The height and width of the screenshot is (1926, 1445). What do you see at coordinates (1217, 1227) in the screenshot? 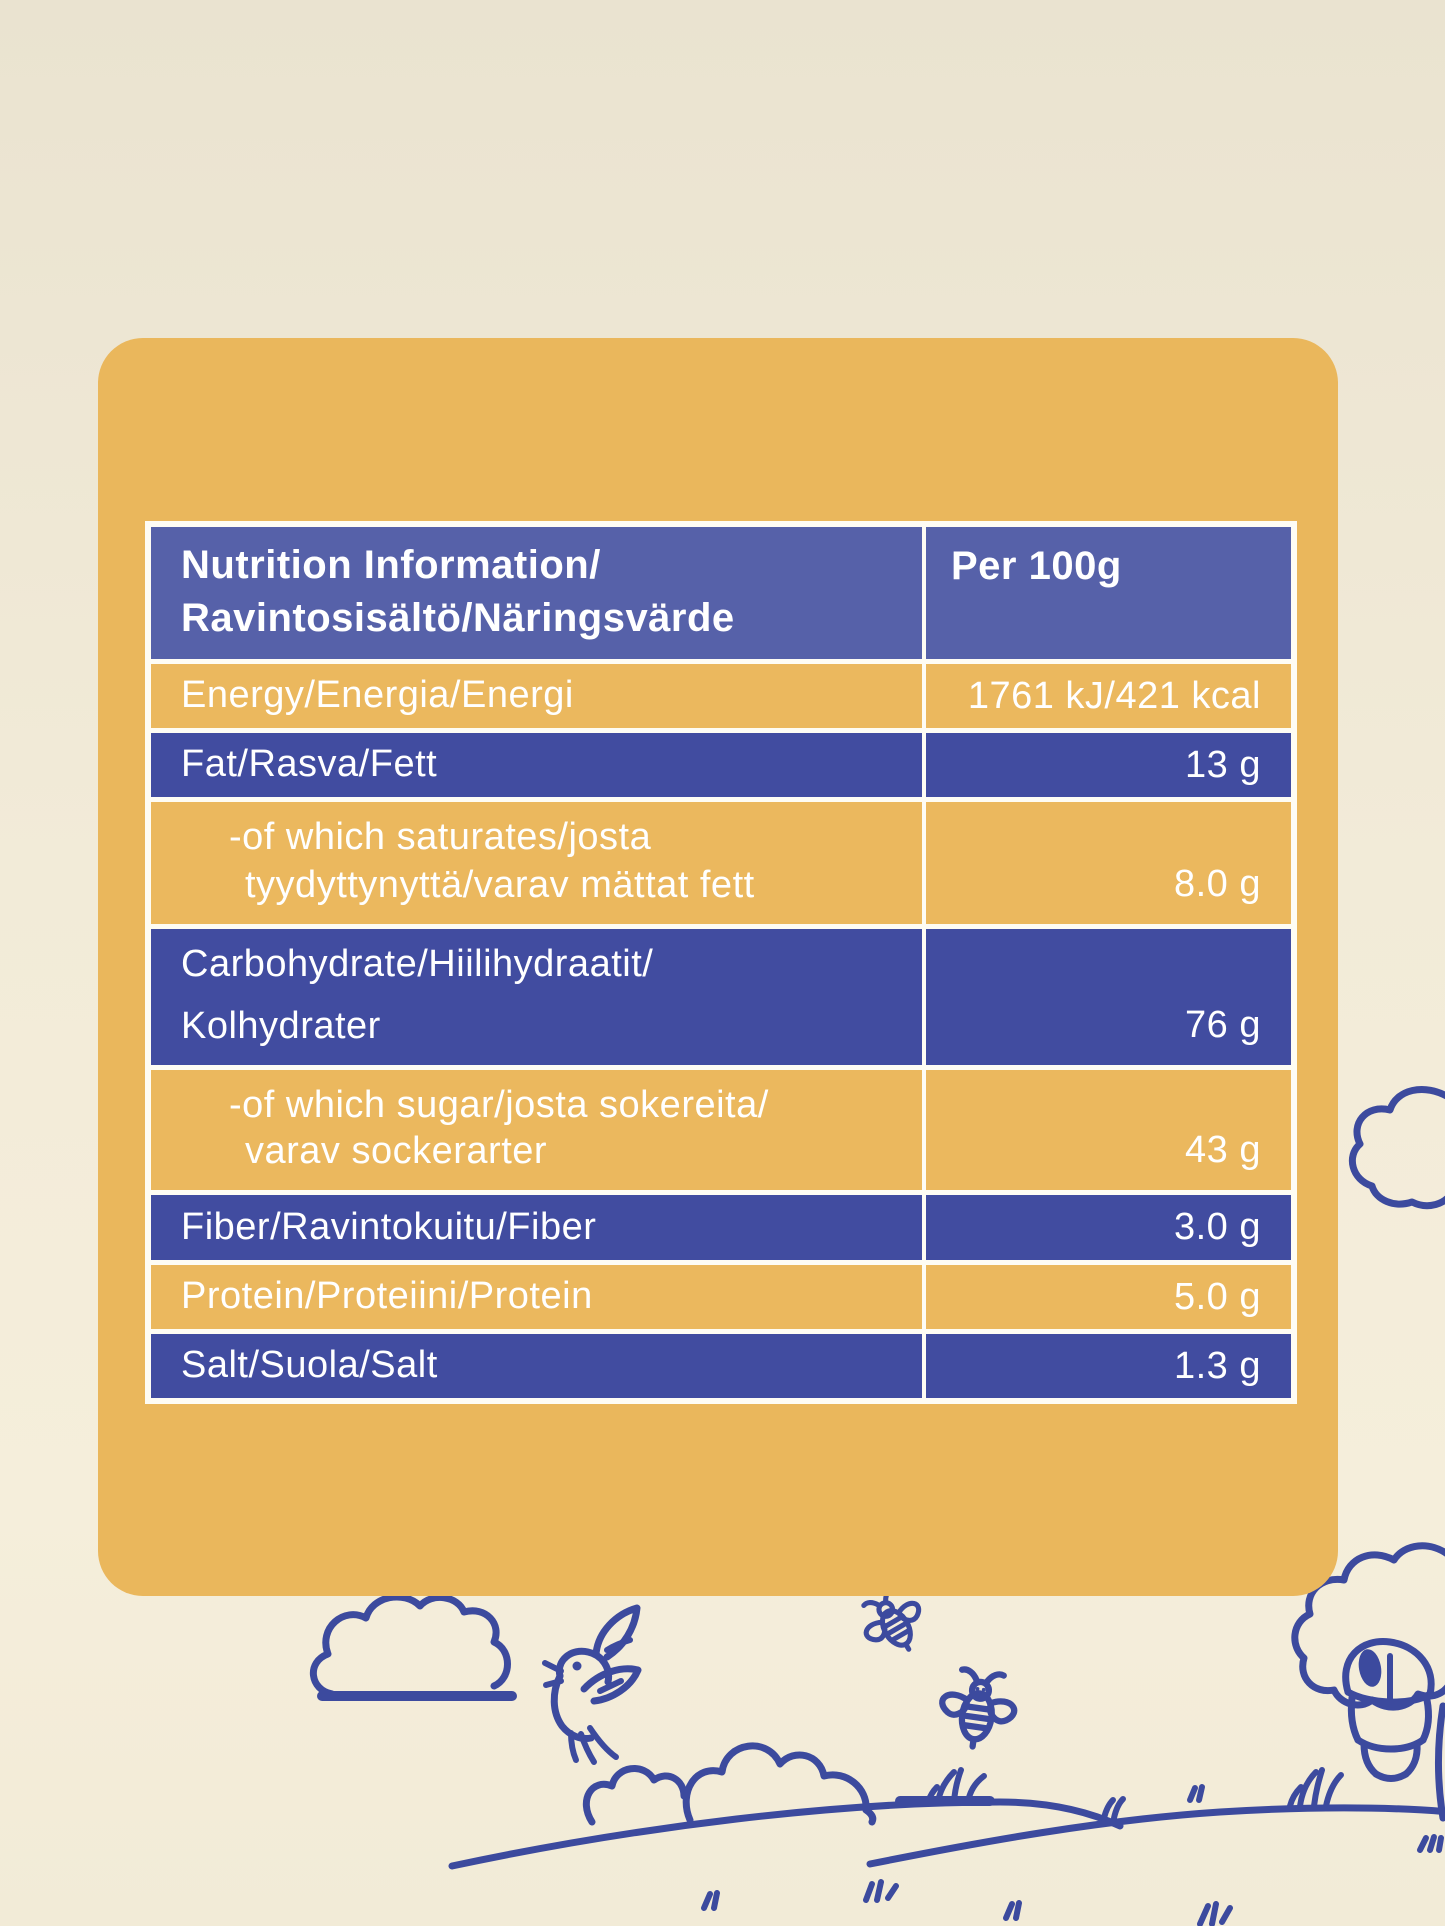
I see `row-value-text: 3.0 g` at bounding box center [1217, 1227].